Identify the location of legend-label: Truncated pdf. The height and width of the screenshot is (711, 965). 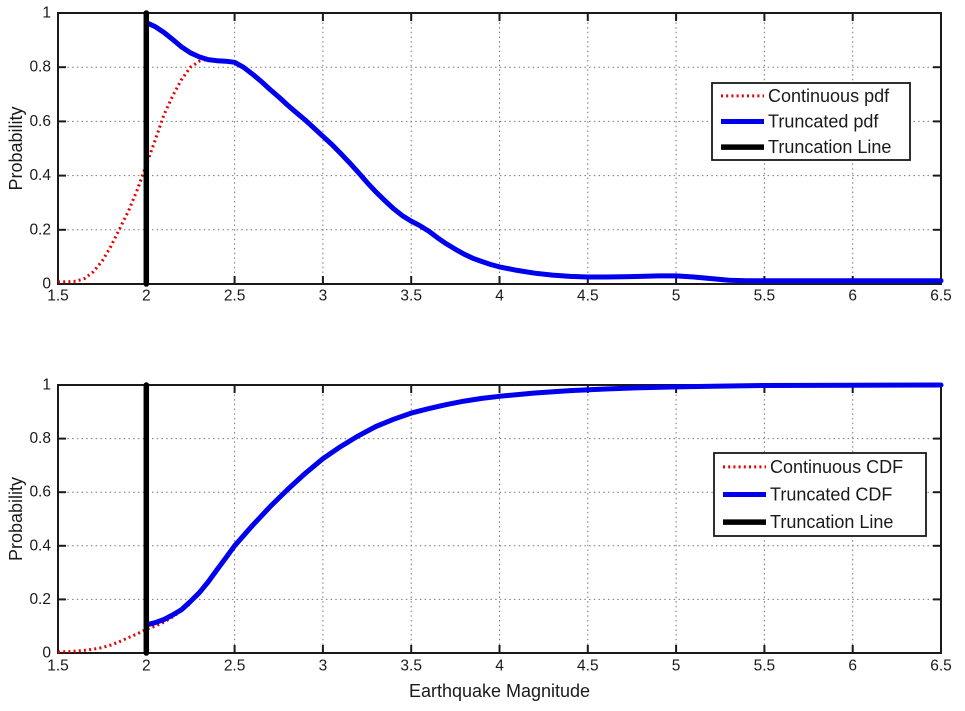
(823, 122).